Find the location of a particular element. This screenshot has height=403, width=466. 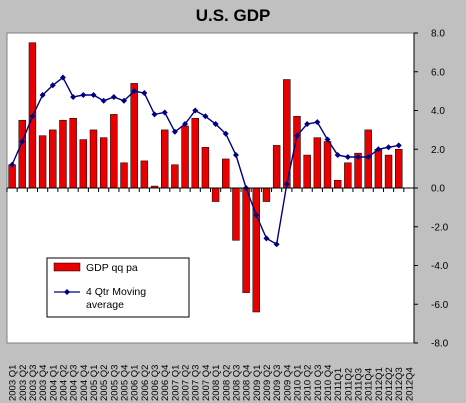

y-tick-label: 6.0 is located at coordinates (438, 72).